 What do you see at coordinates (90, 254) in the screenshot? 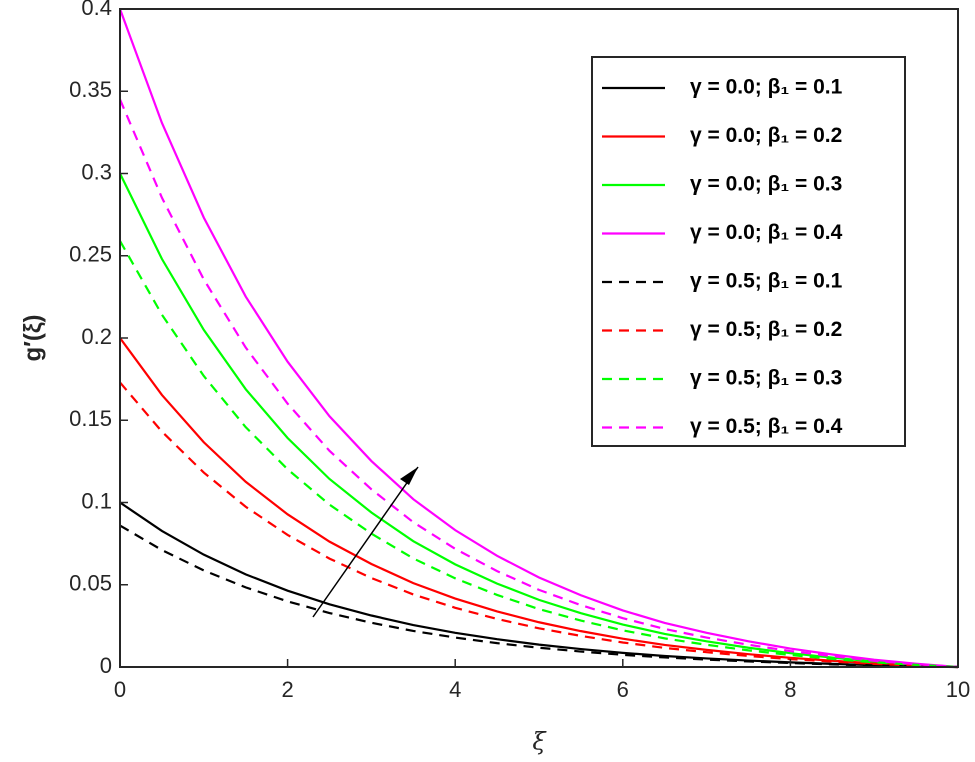
I see `y-tick-label: 0.25` at bounding box center [90, 254].